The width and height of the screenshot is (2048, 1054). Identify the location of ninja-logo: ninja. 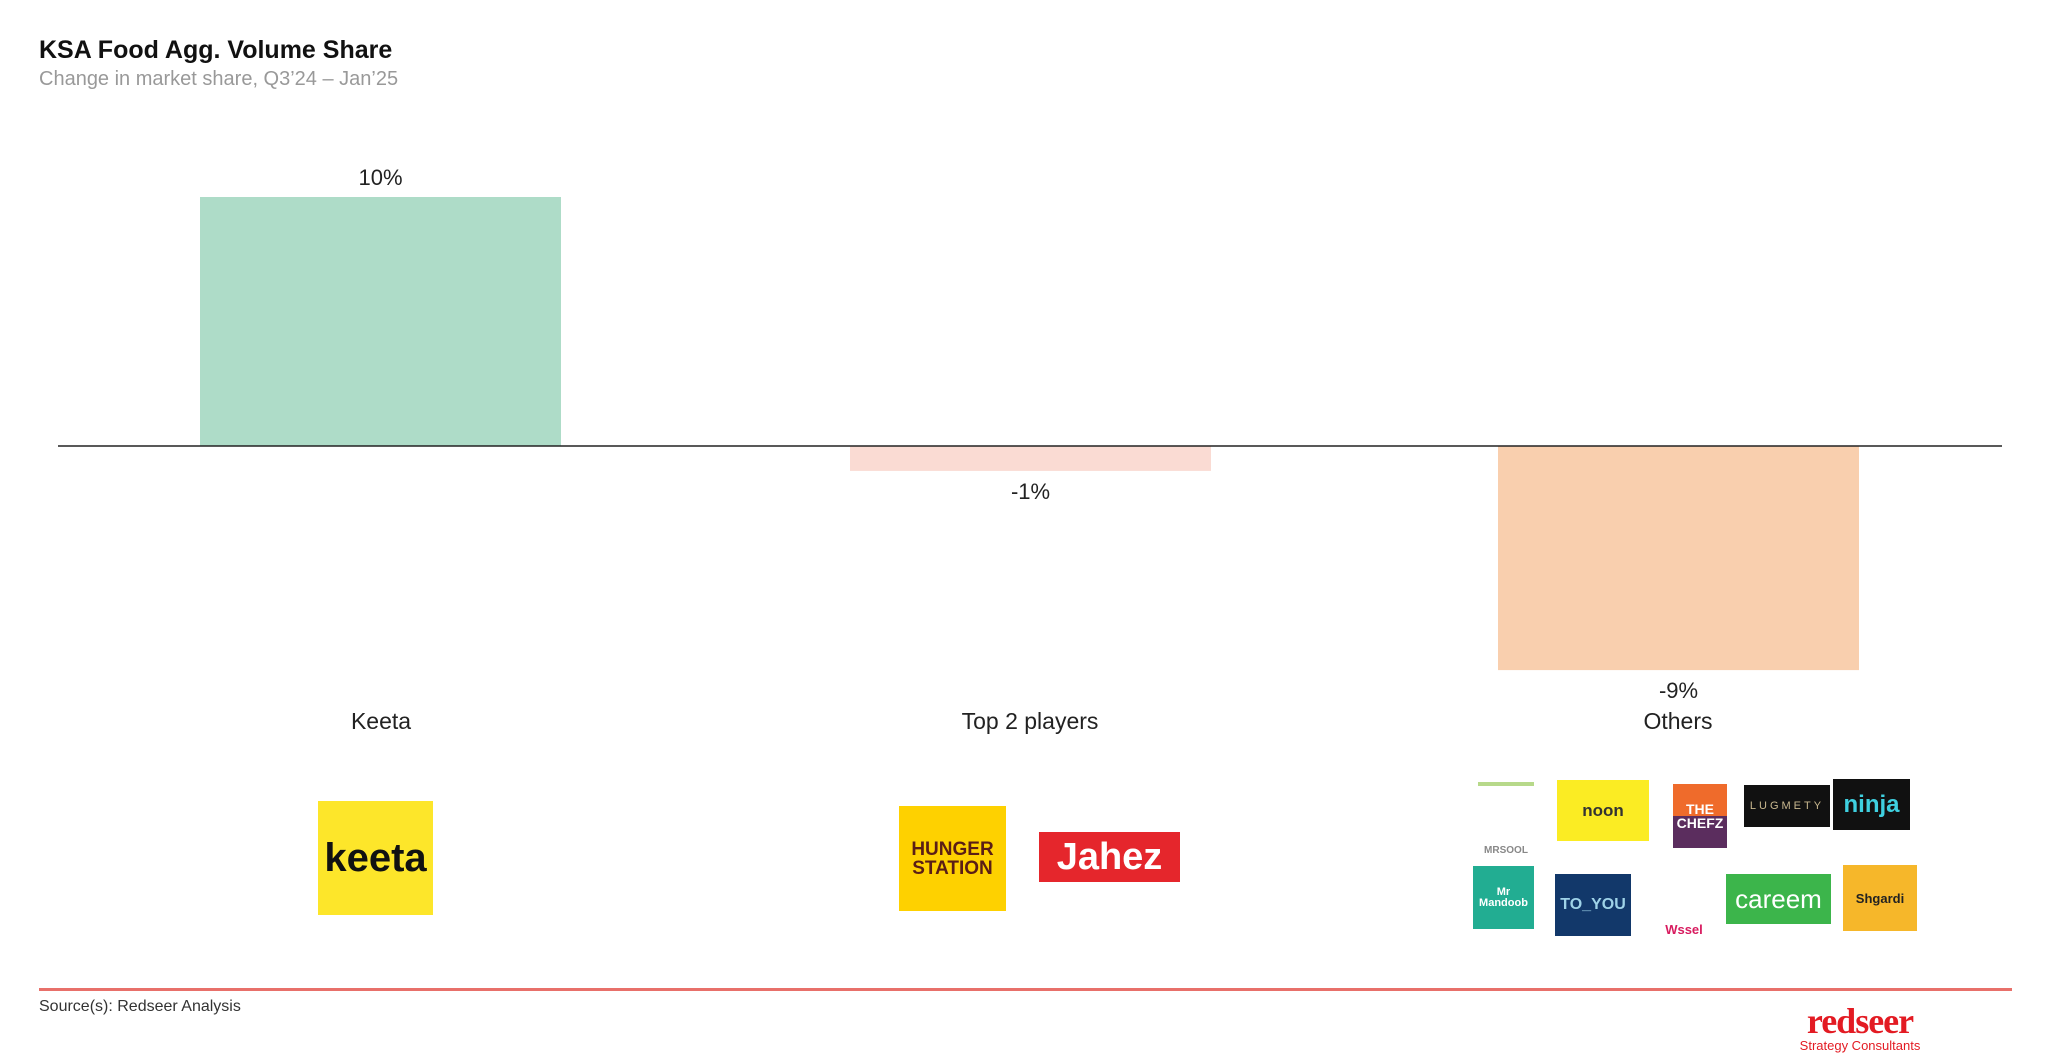
(1871, 804).